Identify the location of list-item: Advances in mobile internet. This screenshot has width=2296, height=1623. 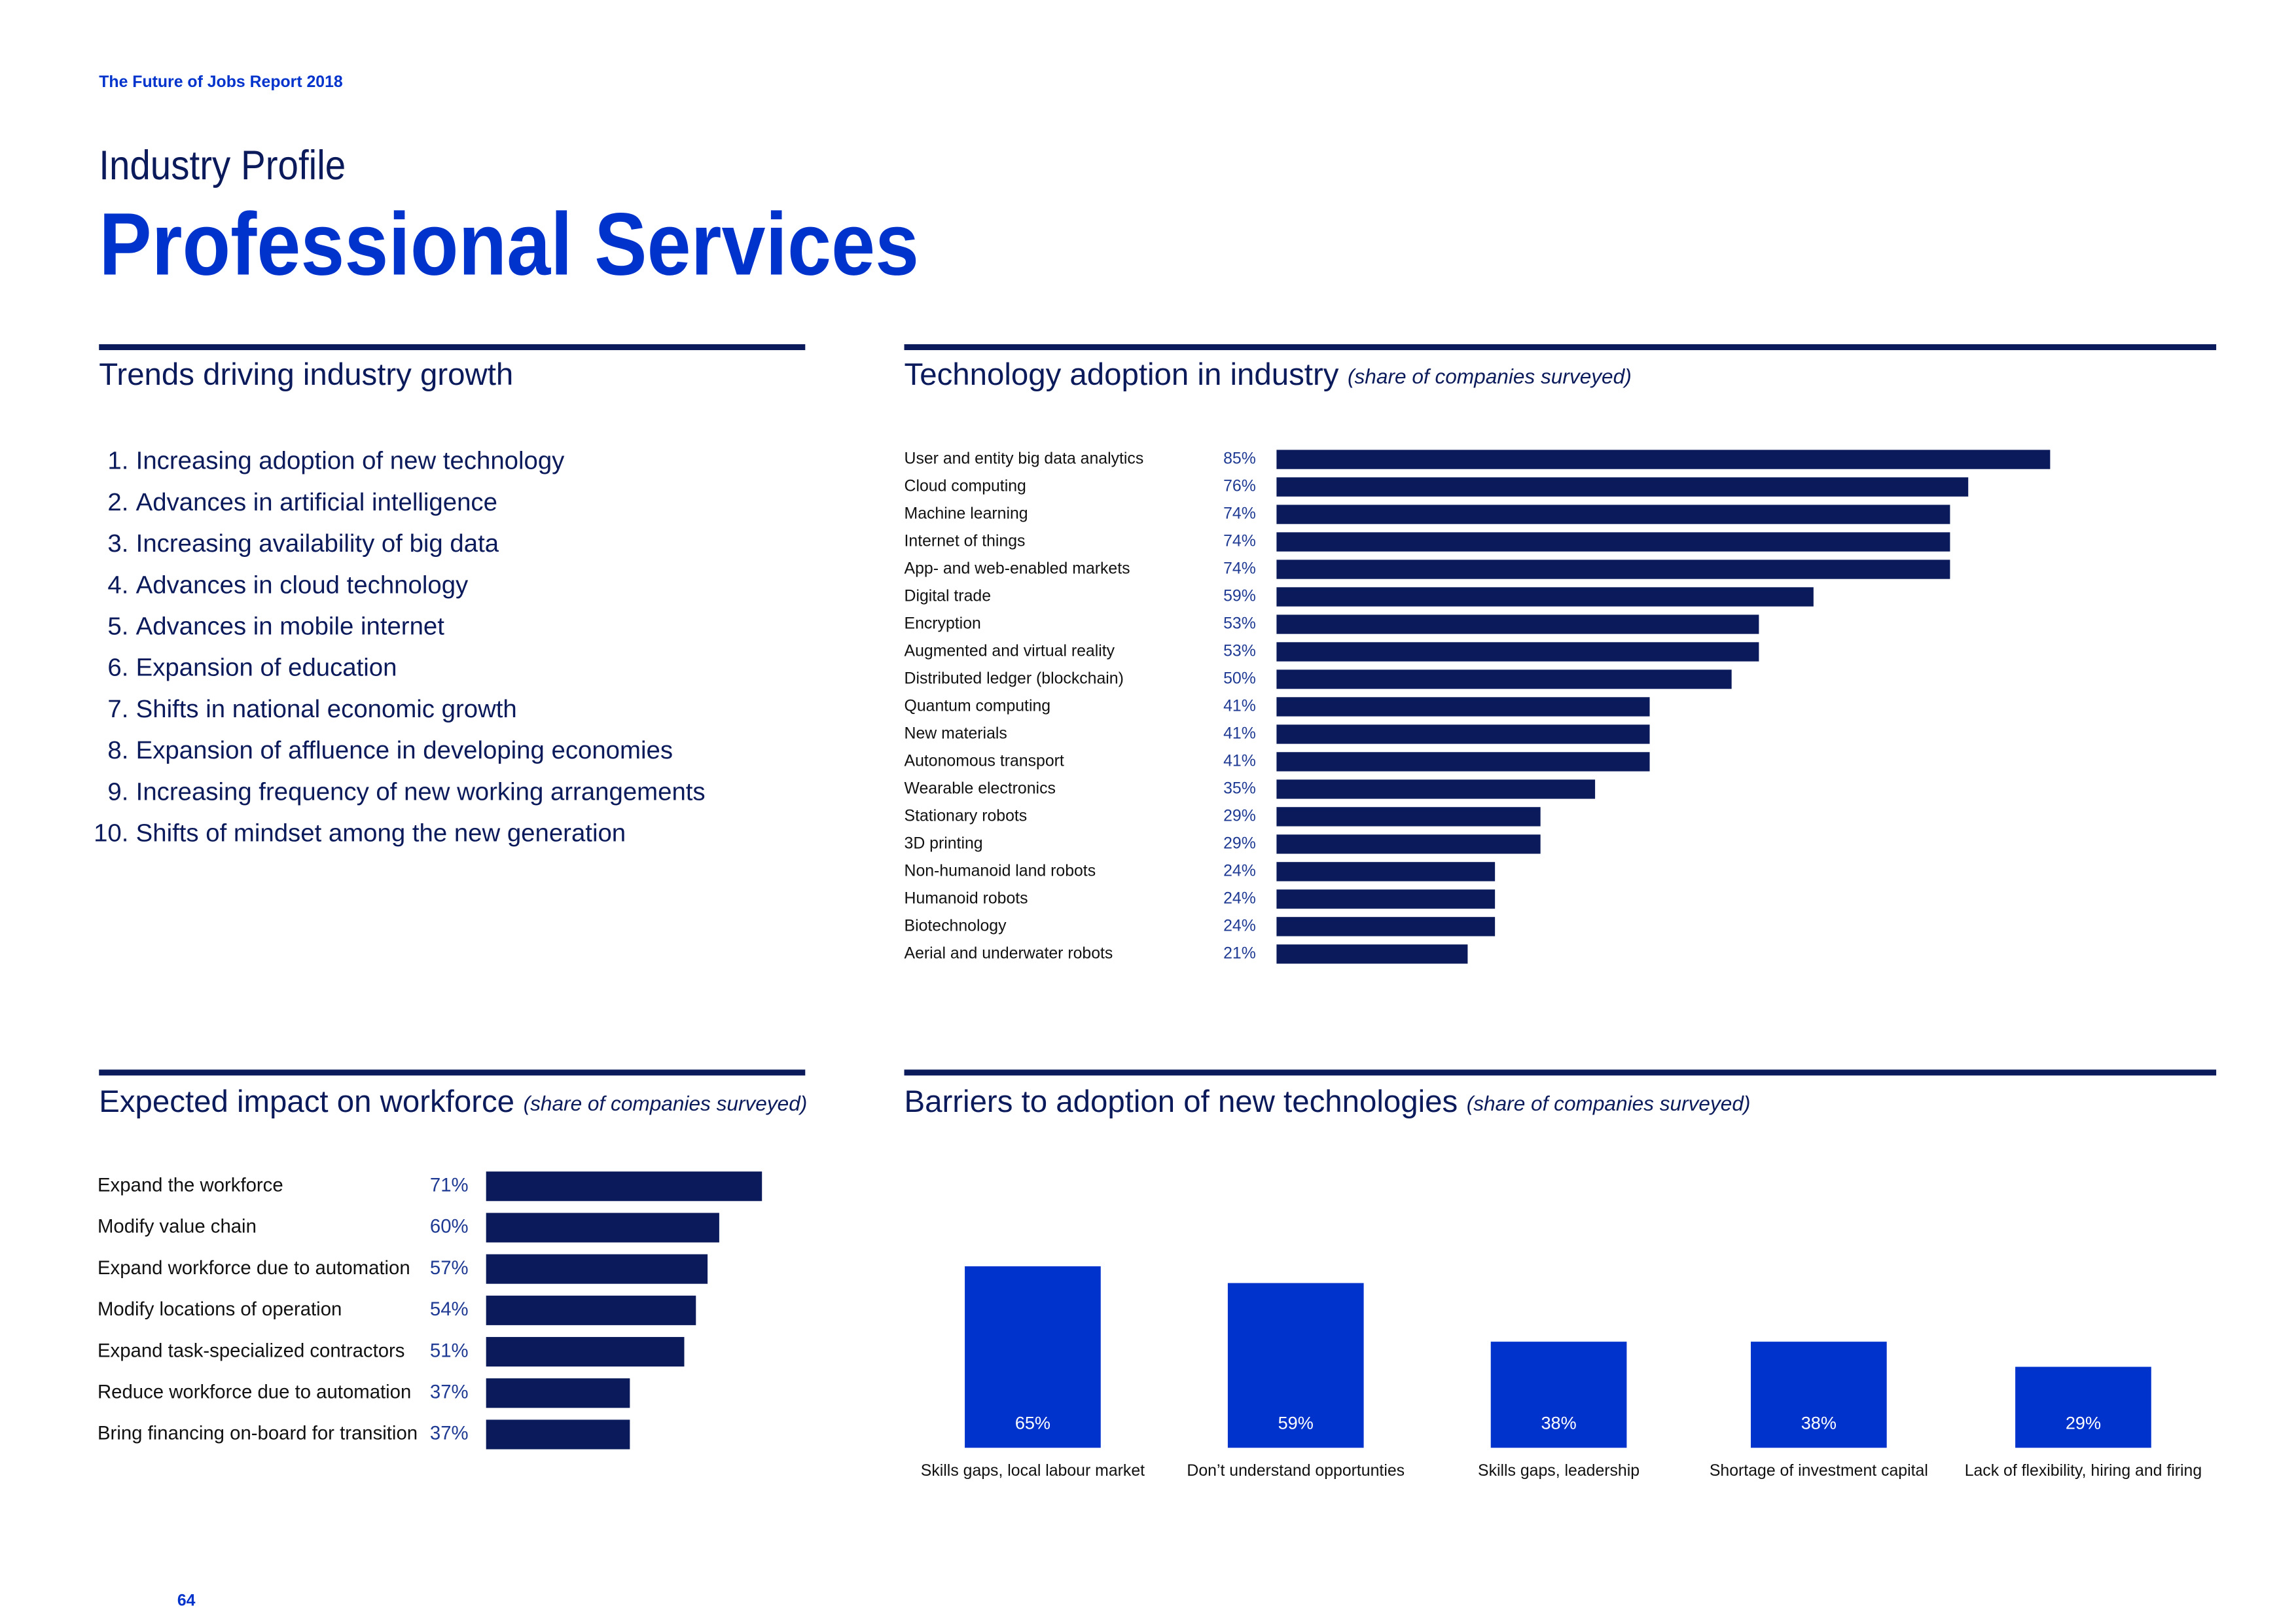
(290, 627).